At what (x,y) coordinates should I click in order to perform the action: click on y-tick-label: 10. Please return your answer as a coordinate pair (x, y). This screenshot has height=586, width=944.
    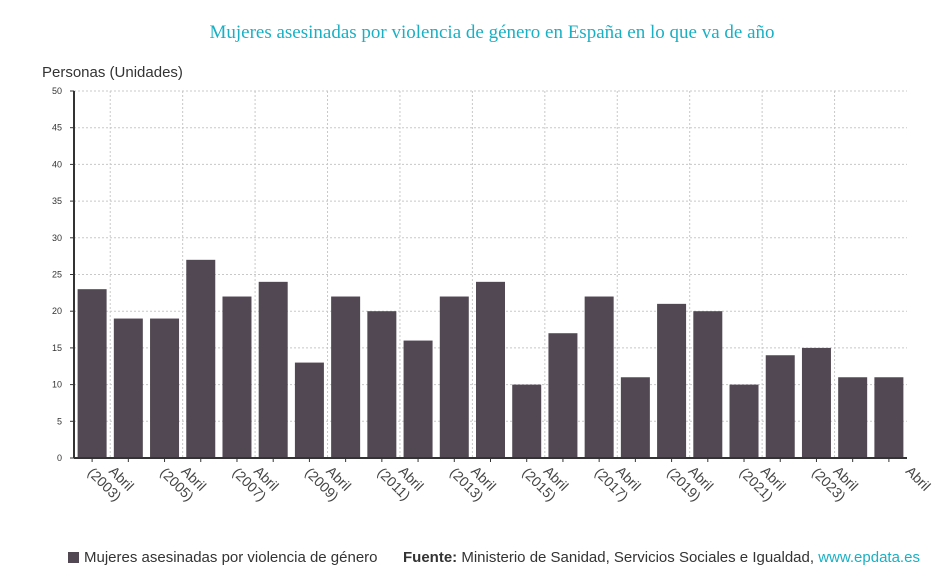
    Looking at the image, I should click on (57, 385).